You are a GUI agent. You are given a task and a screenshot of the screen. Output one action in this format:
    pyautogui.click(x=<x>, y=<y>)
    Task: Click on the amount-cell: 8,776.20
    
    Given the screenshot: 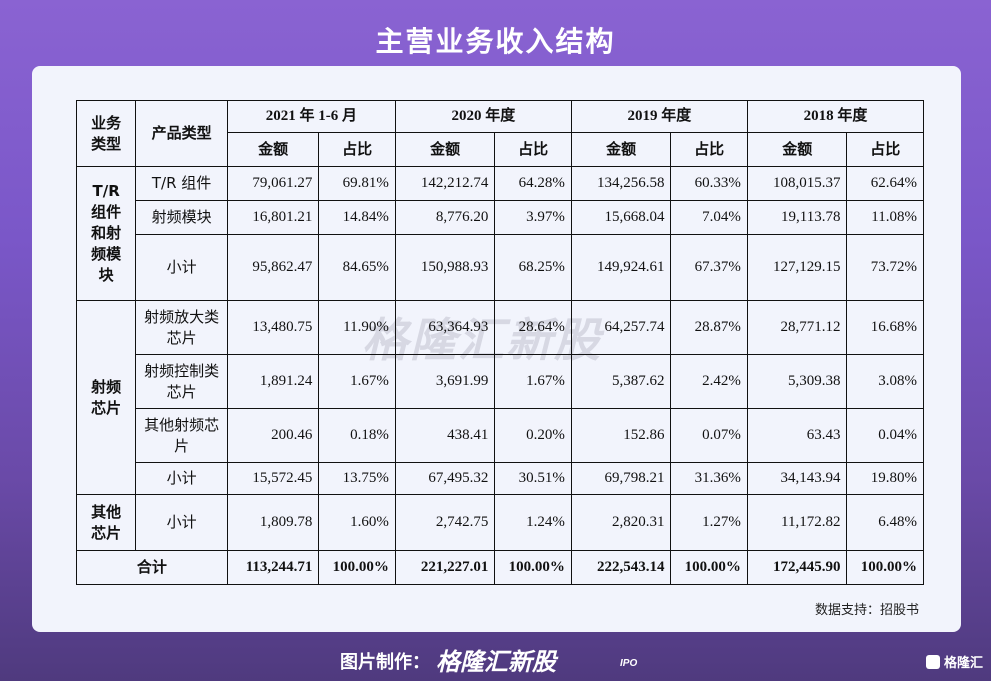 What is the action you would take?
    pyautogui.click(x=445, y=217)
    